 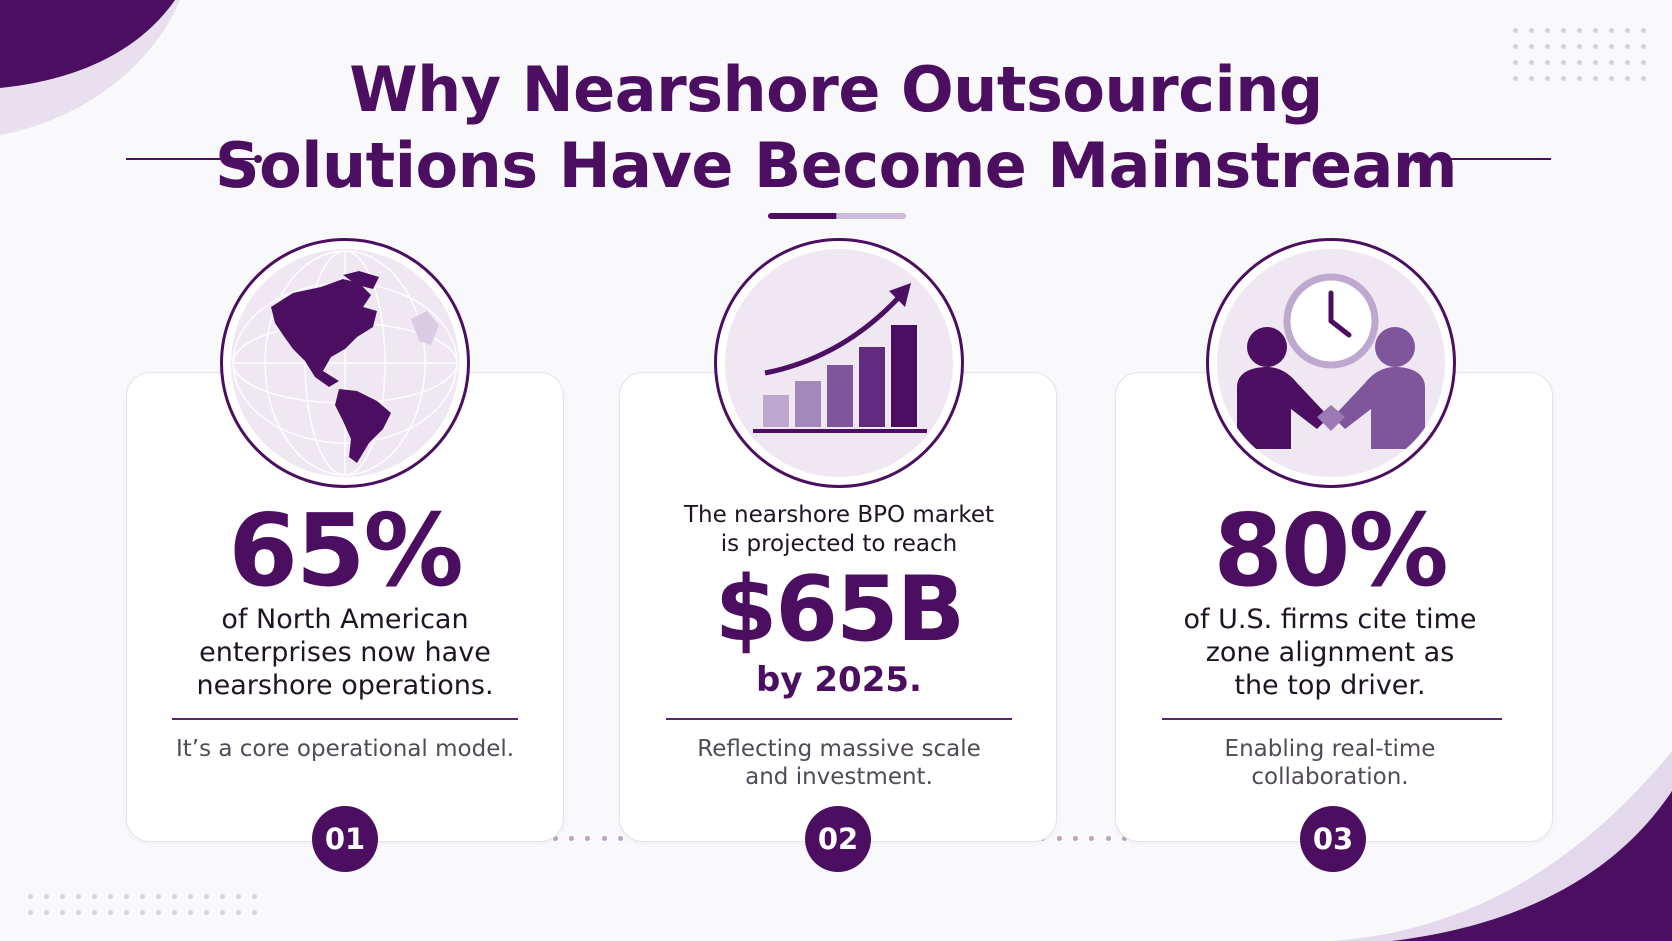 What do you see at coordinates (871, 216) in the screenshot?
I see `title-underline-light` at bounding box center [871, 216].